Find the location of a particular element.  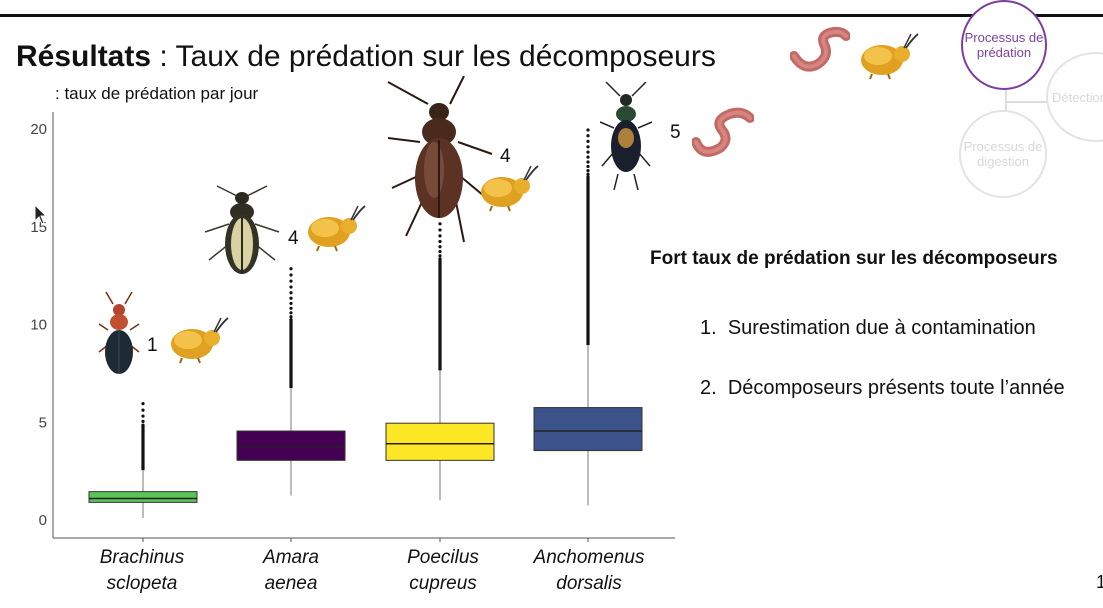

diagram-node-predation: Processus de prédation is located at coordinates (1004, 45).